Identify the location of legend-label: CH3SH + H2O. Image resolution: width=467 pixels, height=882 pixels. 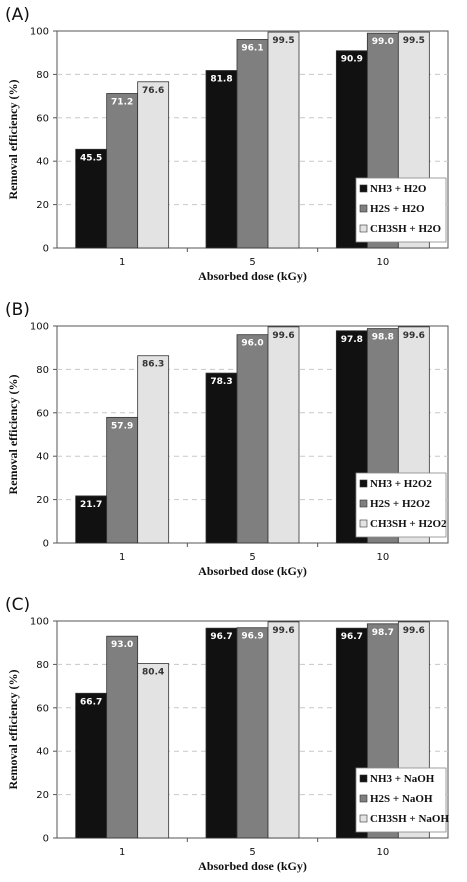
(405, 229).